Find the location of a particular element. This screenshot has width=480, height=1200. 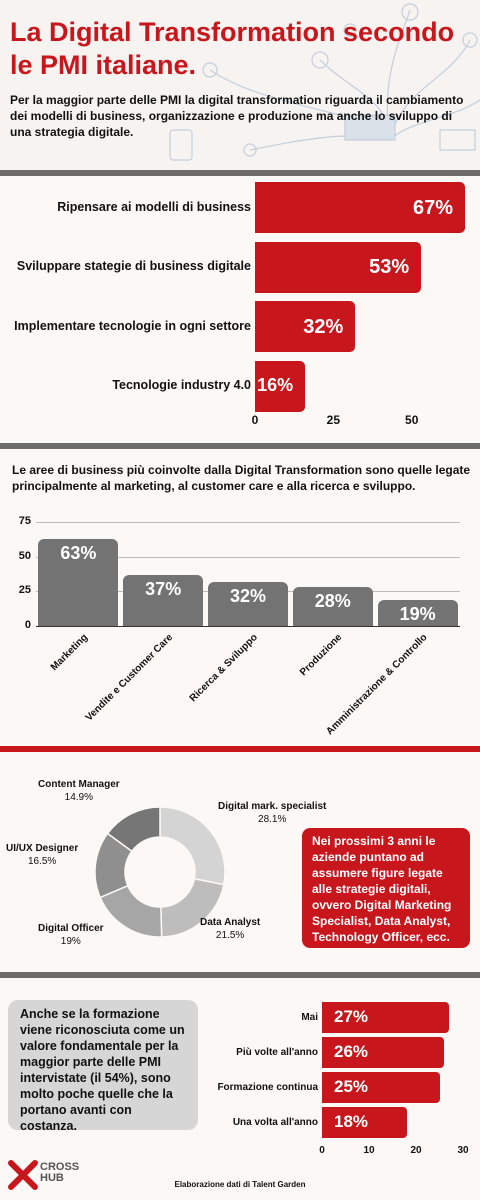

bar-value-label: 28% is located at coordinates (332, 601).